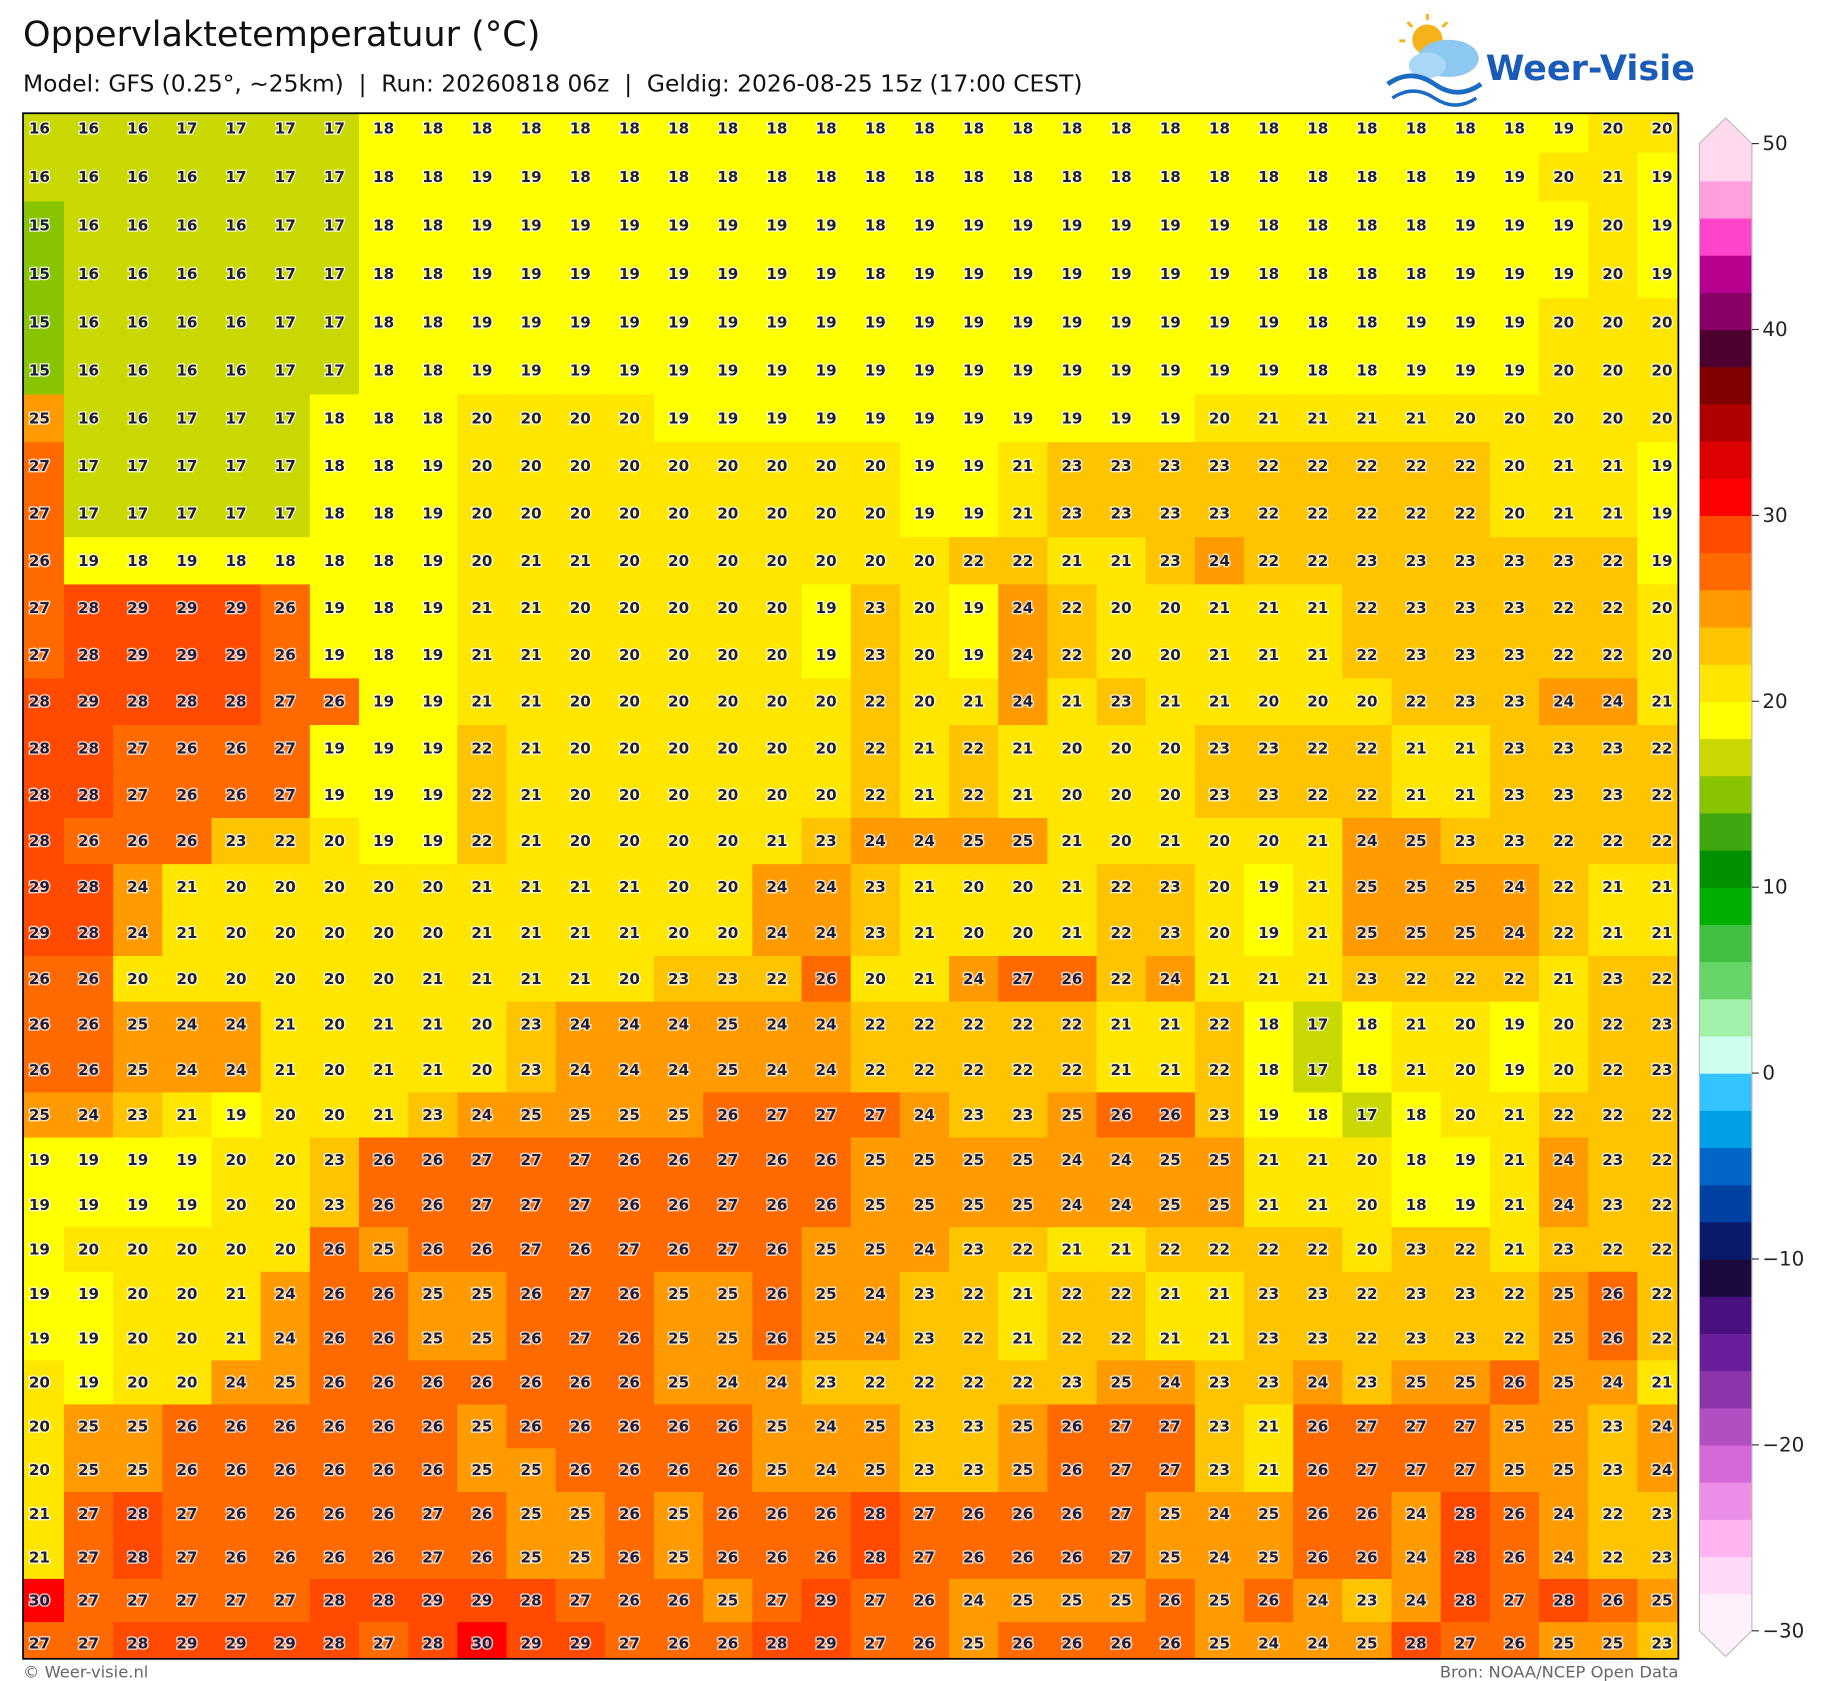 The width and height of the screenshot is (1824, 1681). What do you see at coordinates (334, 274) in the screenshot?
I see `temp-label: 17` at bounding box center [334, 274].